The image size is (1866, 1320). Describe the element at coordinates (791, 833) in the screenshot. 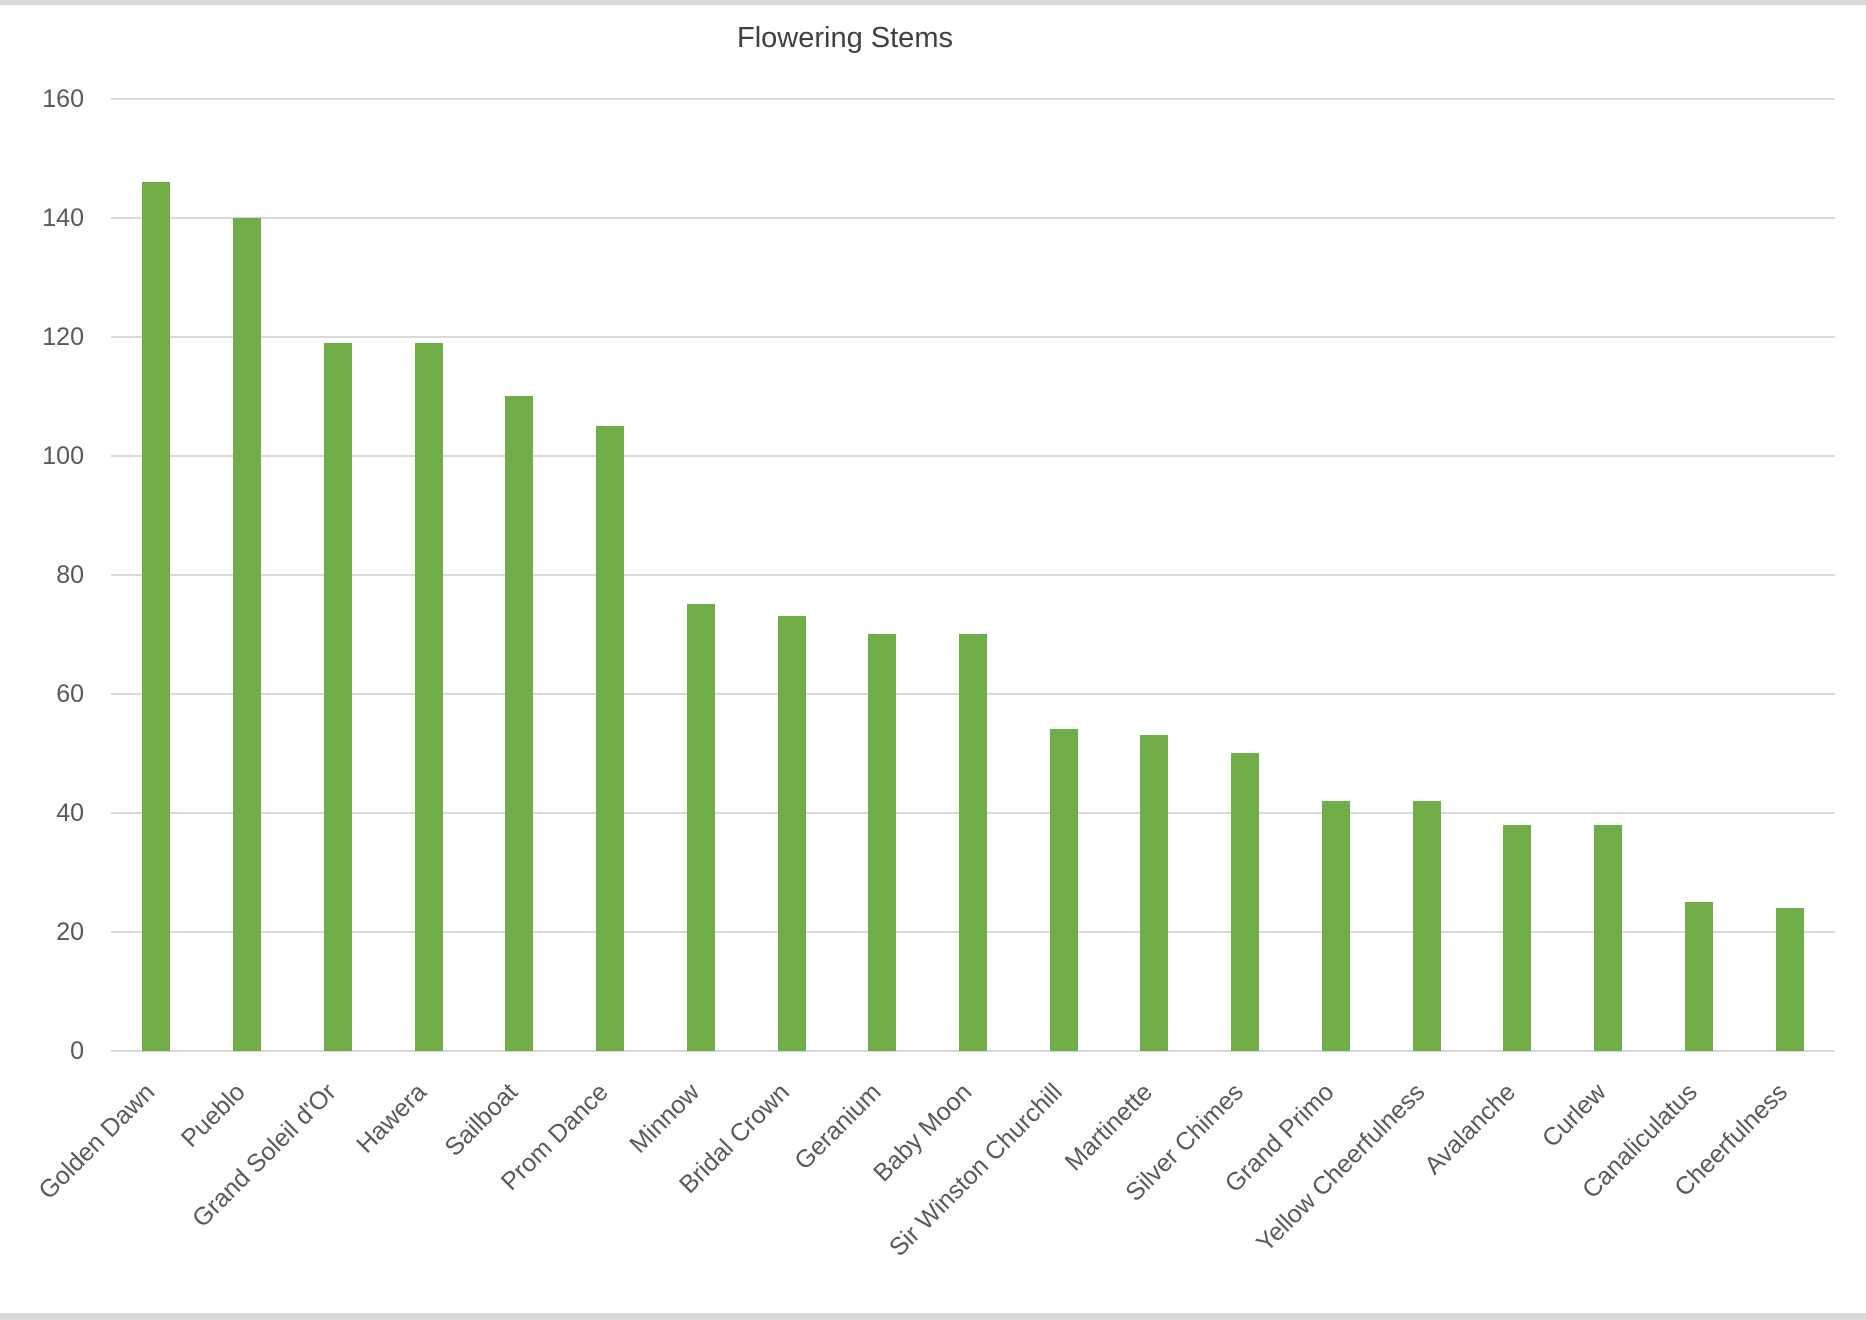

I see `bar-bridal-crown` at that location.